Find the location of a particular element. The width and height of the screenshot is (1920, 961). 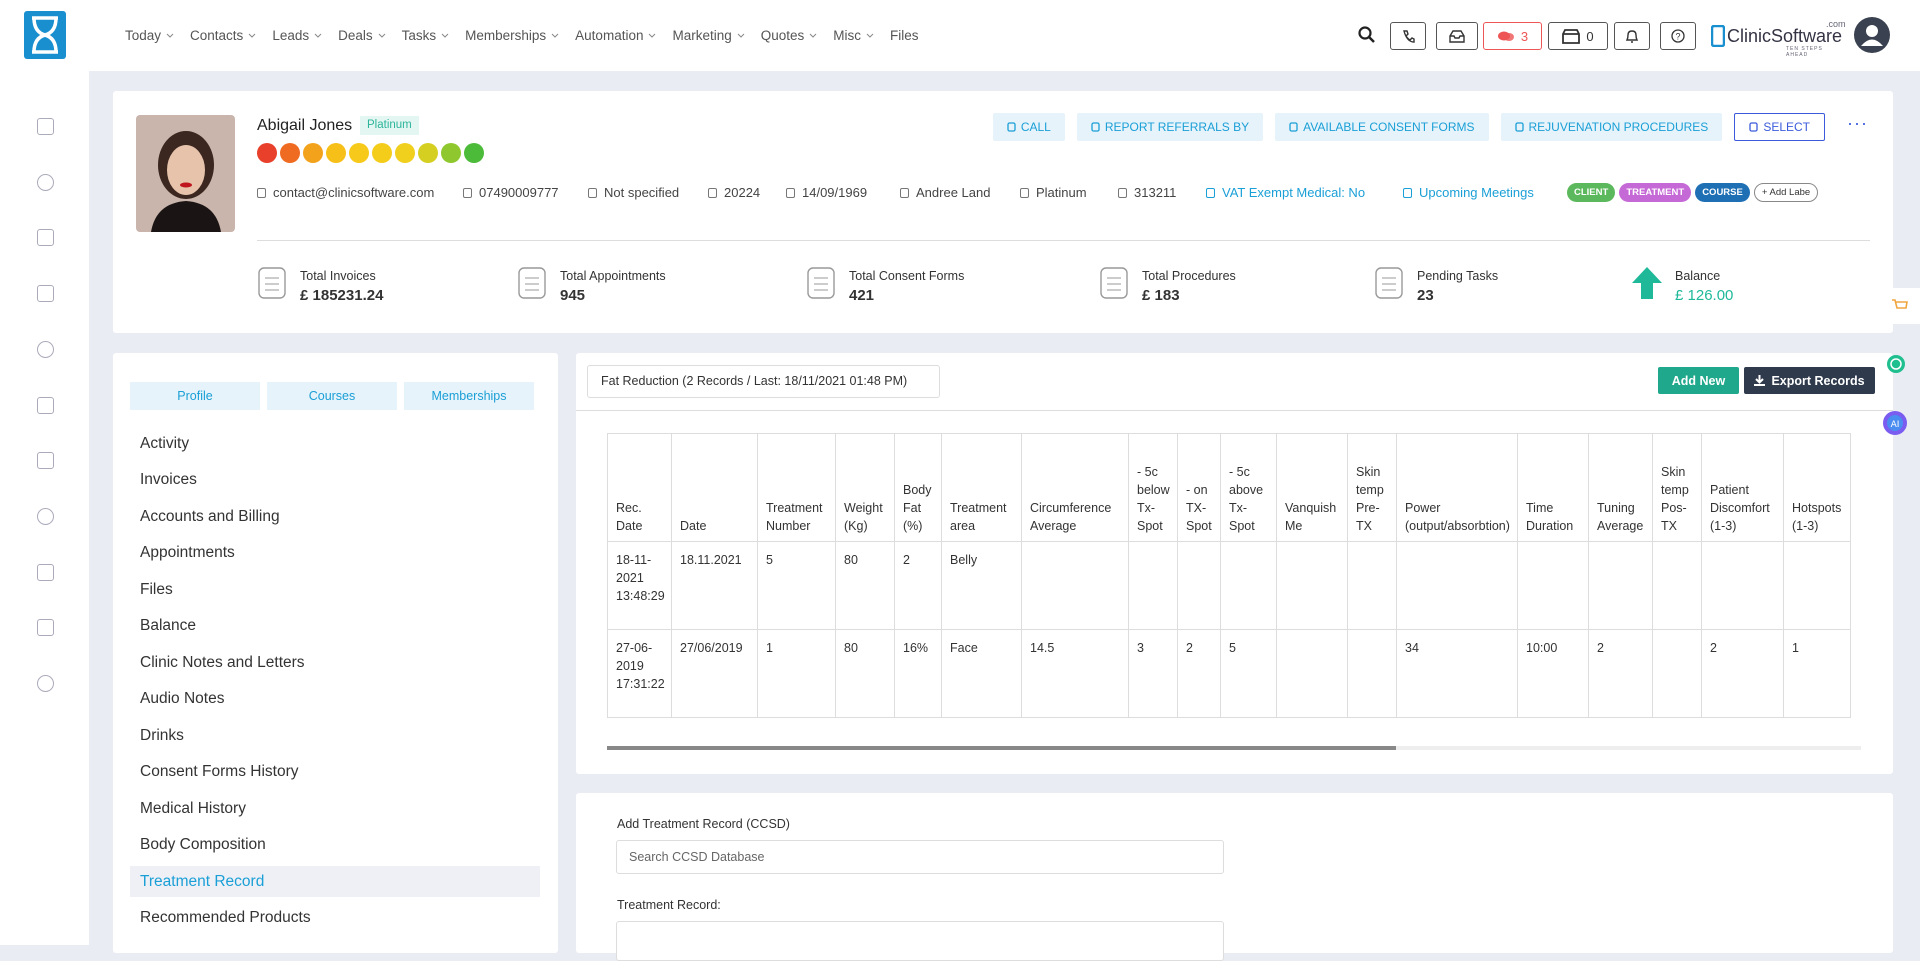

action-button: SELECT is located at coordinates (1779, 127).